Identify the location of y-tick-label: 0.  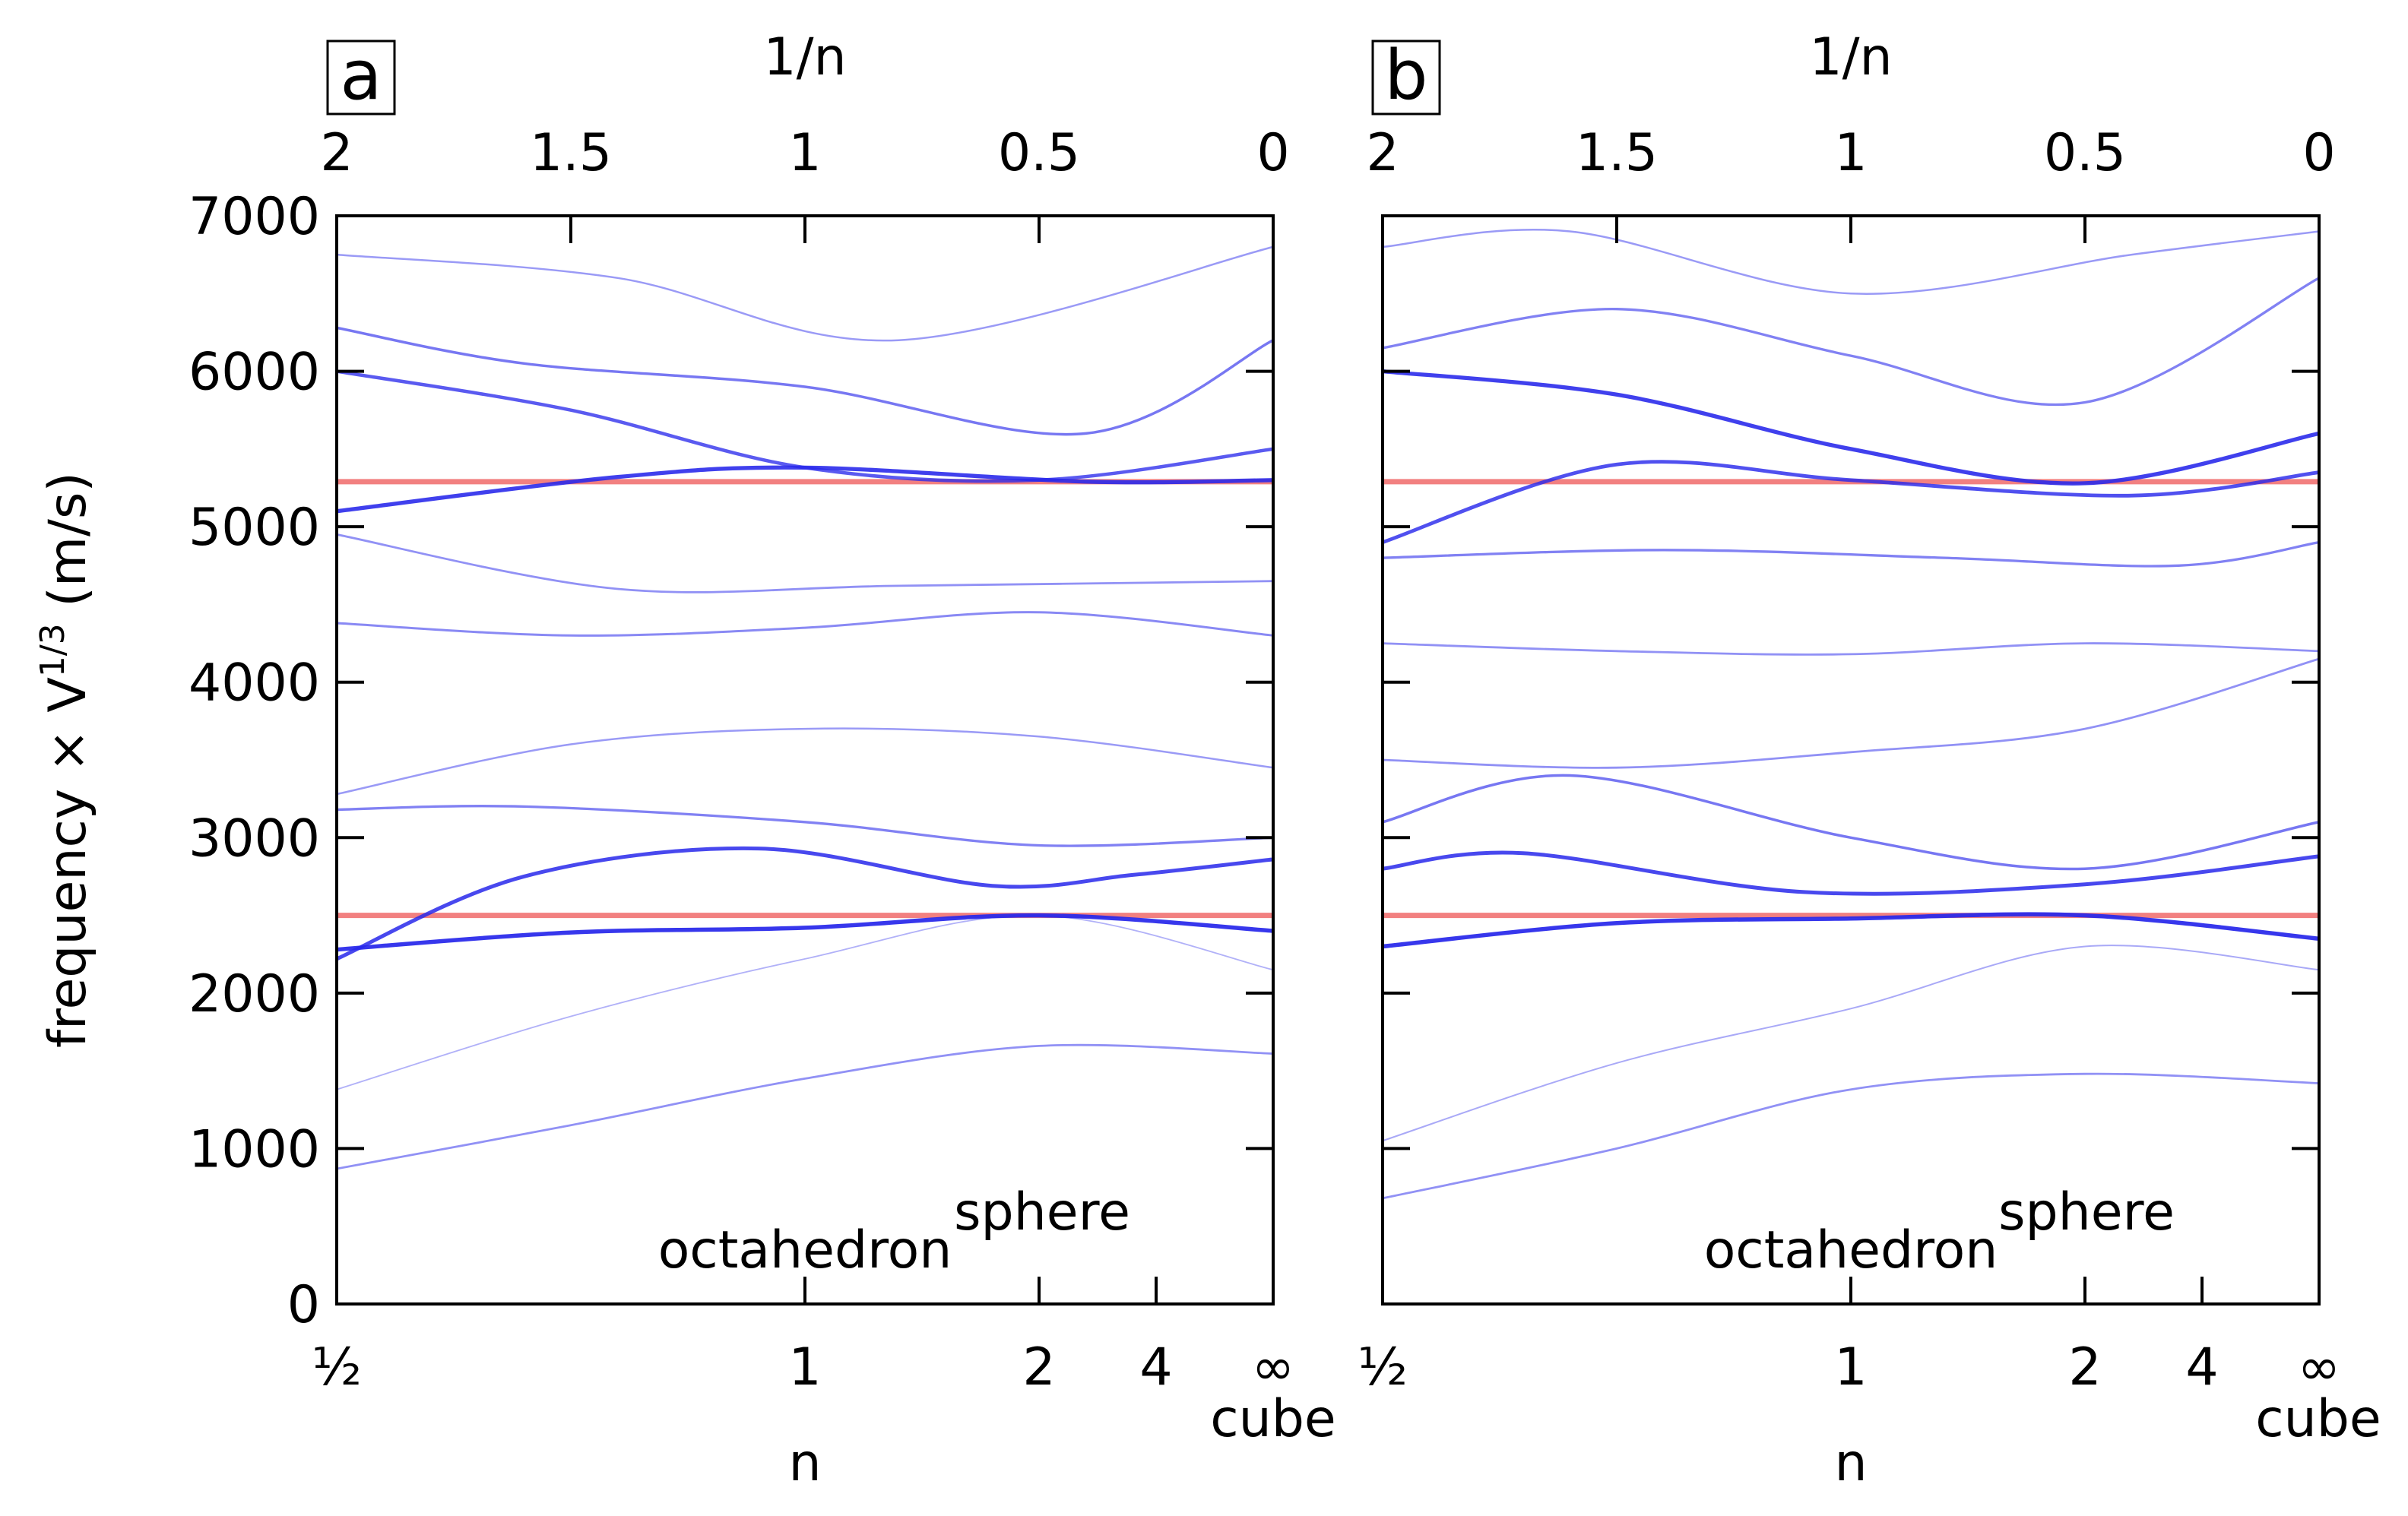
(303, 1305).